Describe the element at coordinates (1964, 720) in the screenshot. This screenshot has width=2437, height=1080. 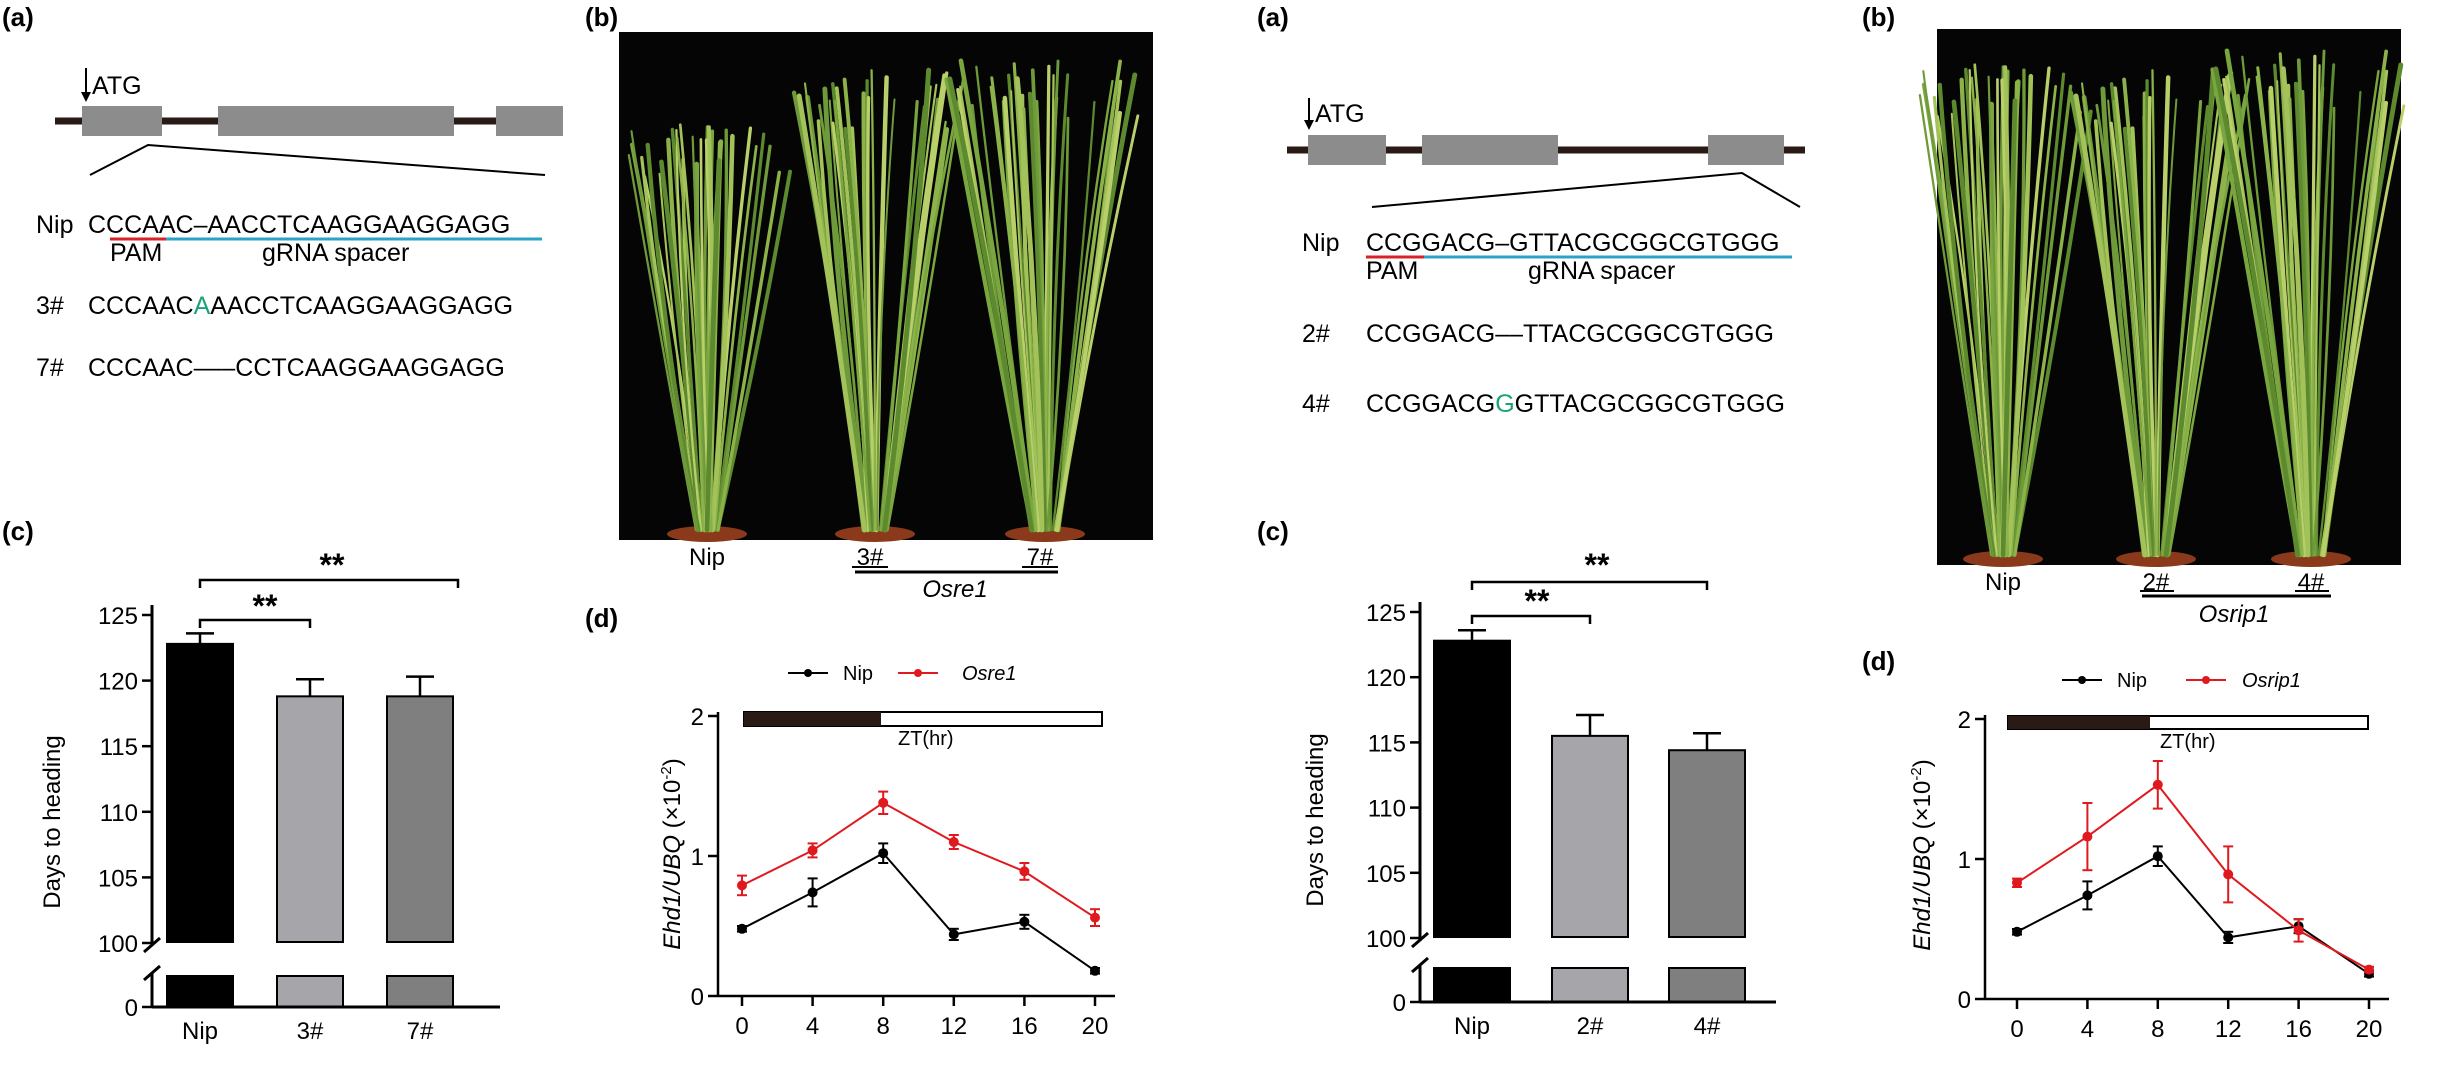
I see `y-tick-label-2: 2` at that location.